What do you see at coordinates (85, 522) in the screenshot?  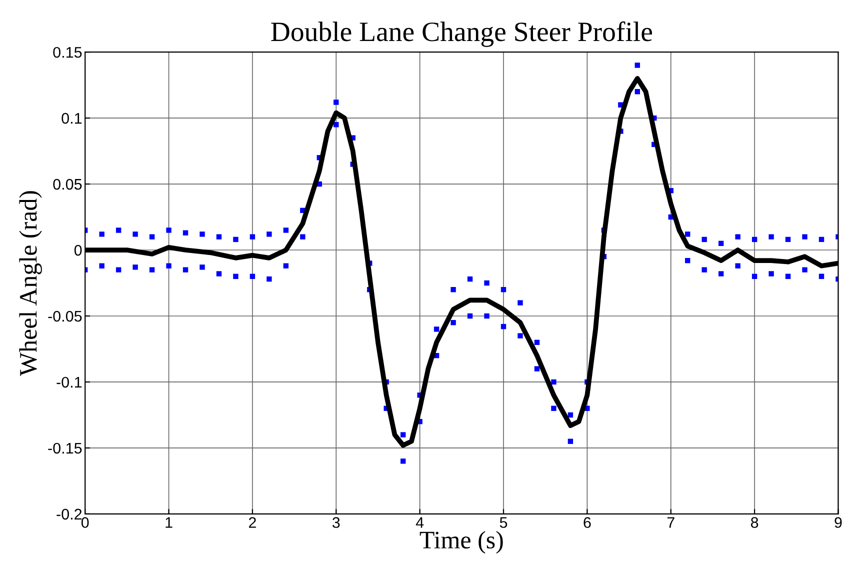 I see `x-tick-label: 0` at bounding box center [85, 522].